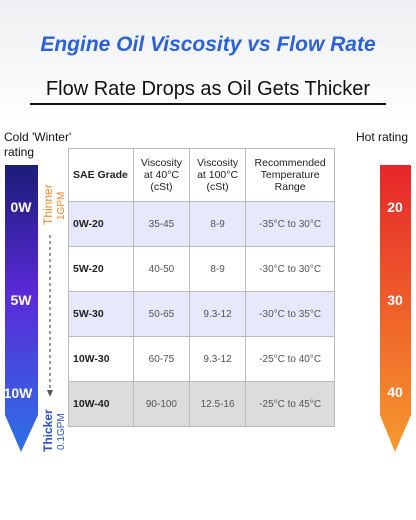 The image size is (416, 520). Describe the element at coordinates (208, 91) in the screenshot. I see `subtitle: Flow Rate Drops as Oil Gets Thicker` at that location.